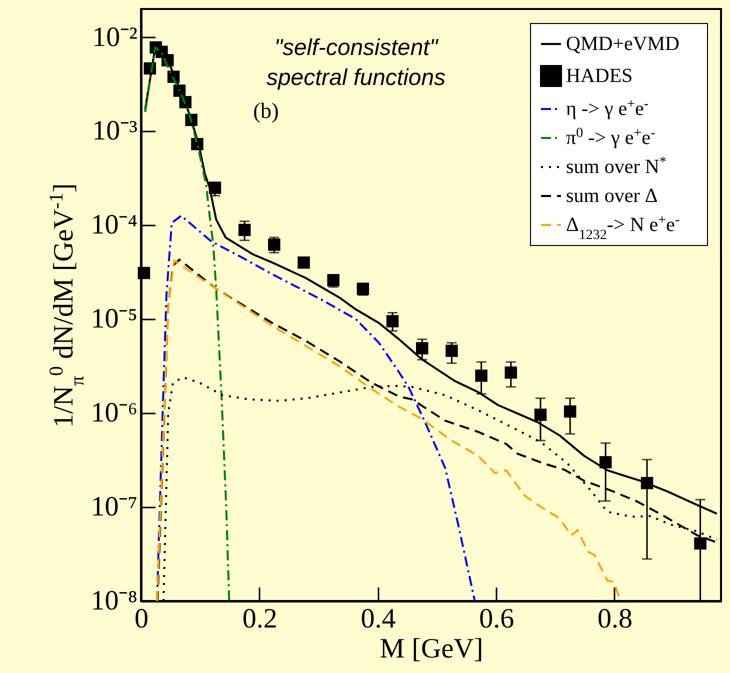 Image resolution: width=730 pixels, height=673 pixels. Describe the element at coordinates (599, 76) in the screenshot. I see `legend-label: HADES` at that location.